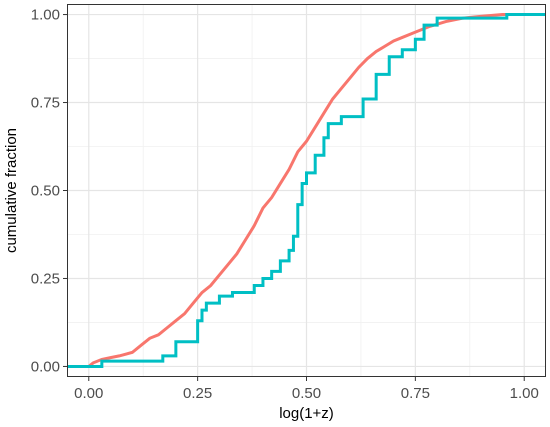 The height and width of the screenshot is (427, 550). I want to click on y-tick-label: 0.25, so click(45, 278).